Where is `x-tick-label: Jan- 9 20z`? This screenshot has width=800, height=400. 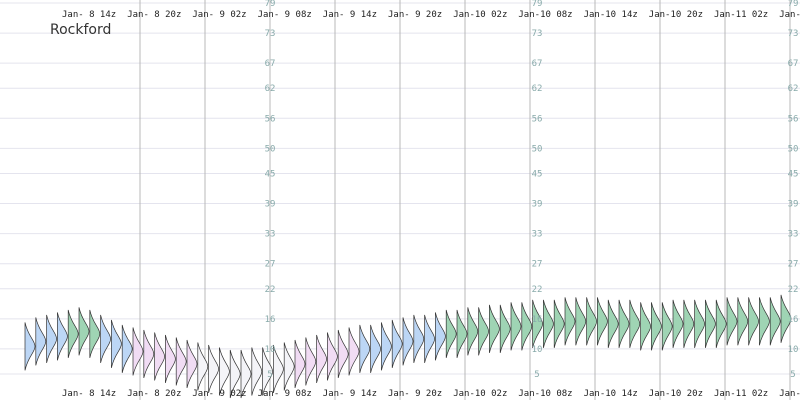
x-tick-label: Jan- 9 20z is located at coordinates (415, 15).